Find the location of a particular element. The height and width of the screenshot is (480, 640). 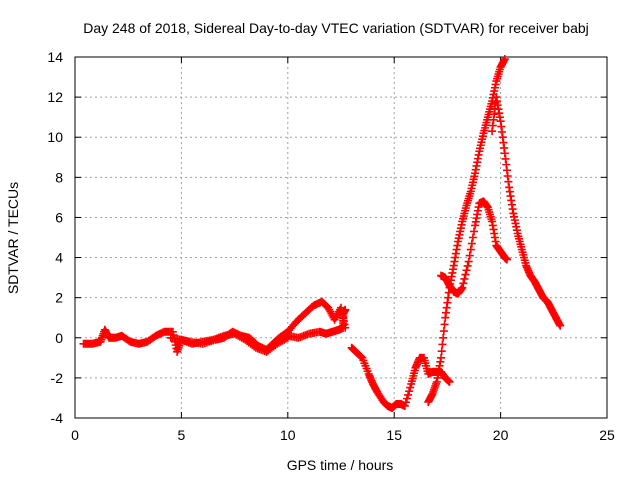

x-tick-label: 0 is located at coordinates (75, 435).